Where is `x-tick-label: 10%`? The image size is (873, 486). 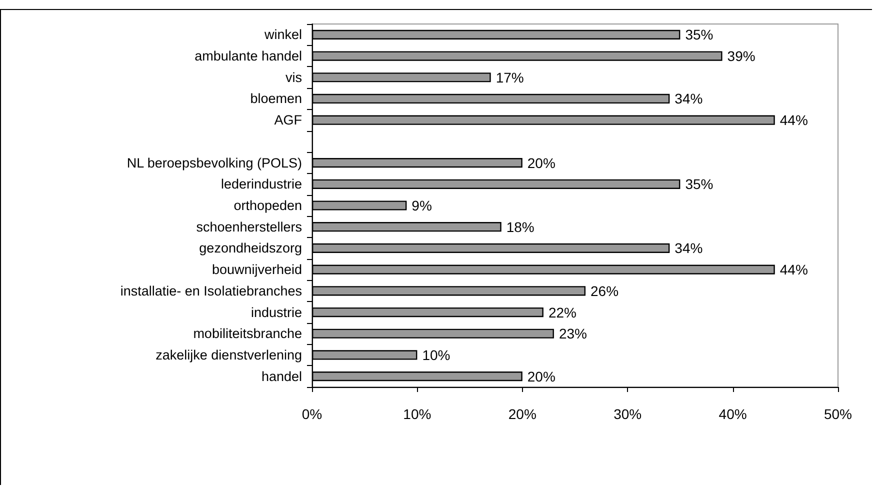 x-tick-label: 10% is located at coordinates (417, 414).